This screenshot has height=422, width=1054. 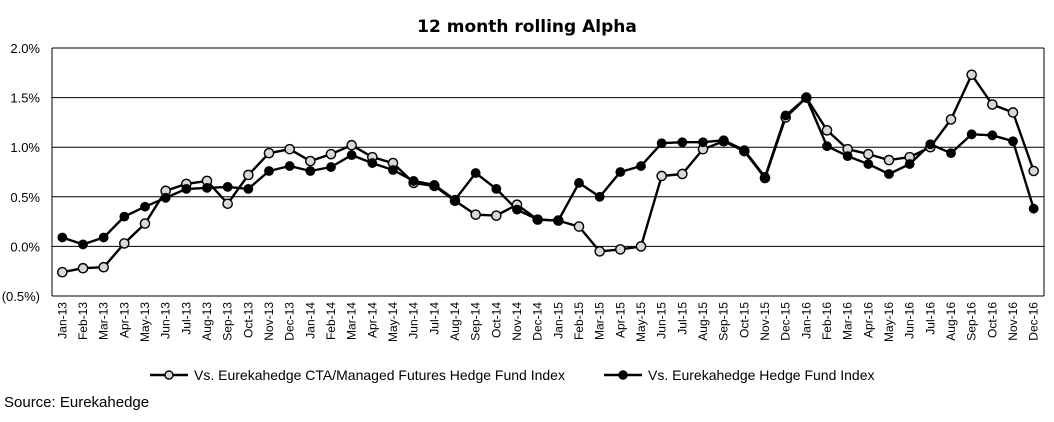 I want to click on x-tick-label: Jan-14, so click(x=310, y=320).